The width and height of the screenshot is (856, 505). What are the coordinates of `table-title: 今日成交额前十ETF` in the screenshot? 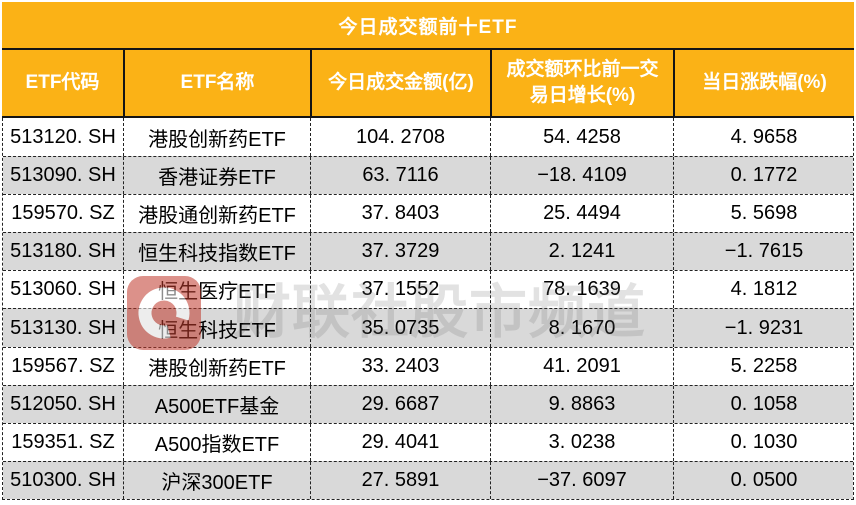 It's located at (428, 26).